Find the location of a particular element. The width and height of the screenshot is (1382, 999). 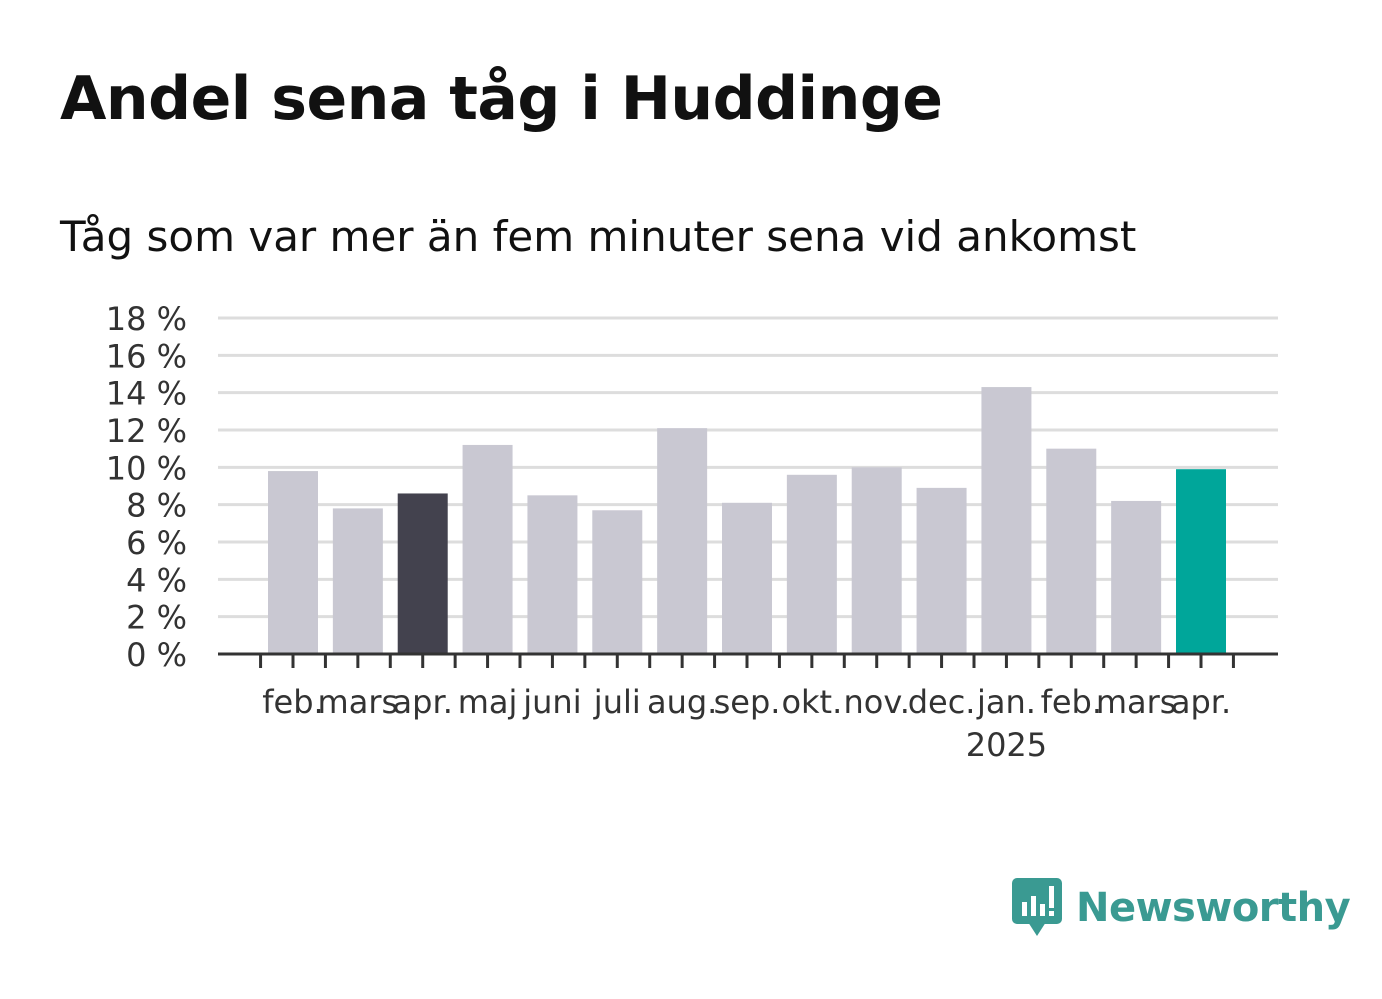

x-tick-label: aug. is located at coordinates (682, 702).